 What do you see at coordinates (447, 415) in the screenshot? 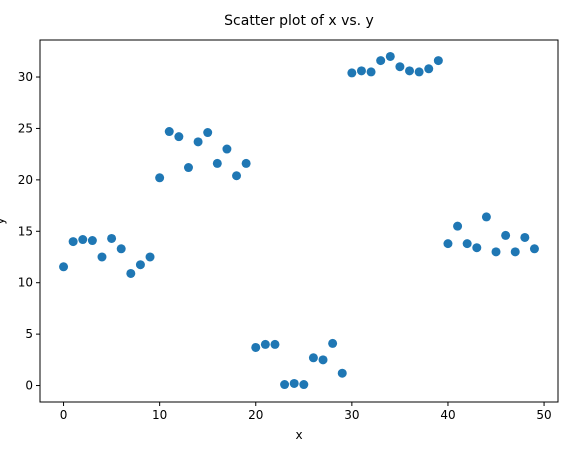
I see `x-tick-label: 40` at bounding box center [447, 415].